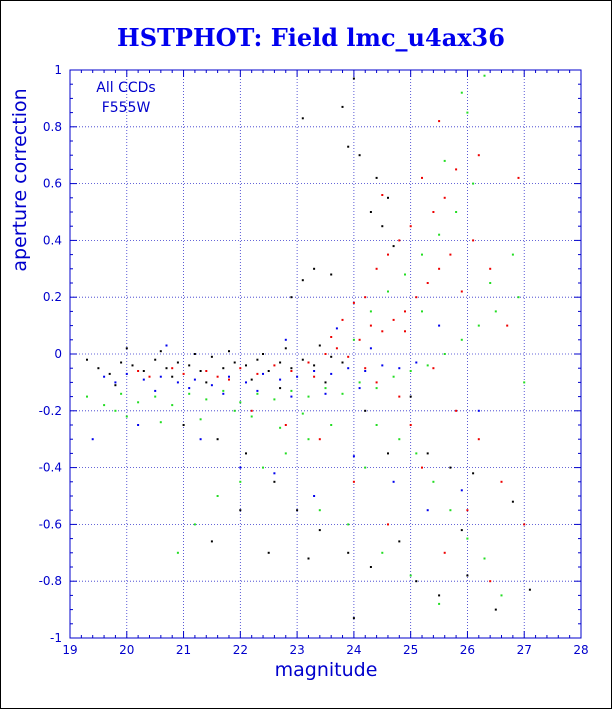  What do you see at coordinates (20, 179) in the screenshot?
I see `y-axis-label: aperture correction` at bounding box center [20, 179].